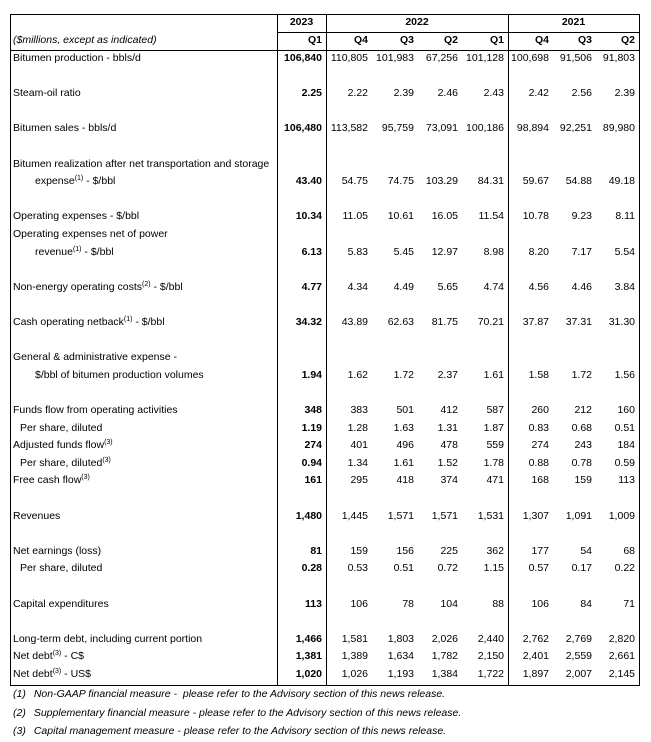  Describe the element at coordinates (405, 550) in the screenshot. I see `cell-value: 156` at that location.